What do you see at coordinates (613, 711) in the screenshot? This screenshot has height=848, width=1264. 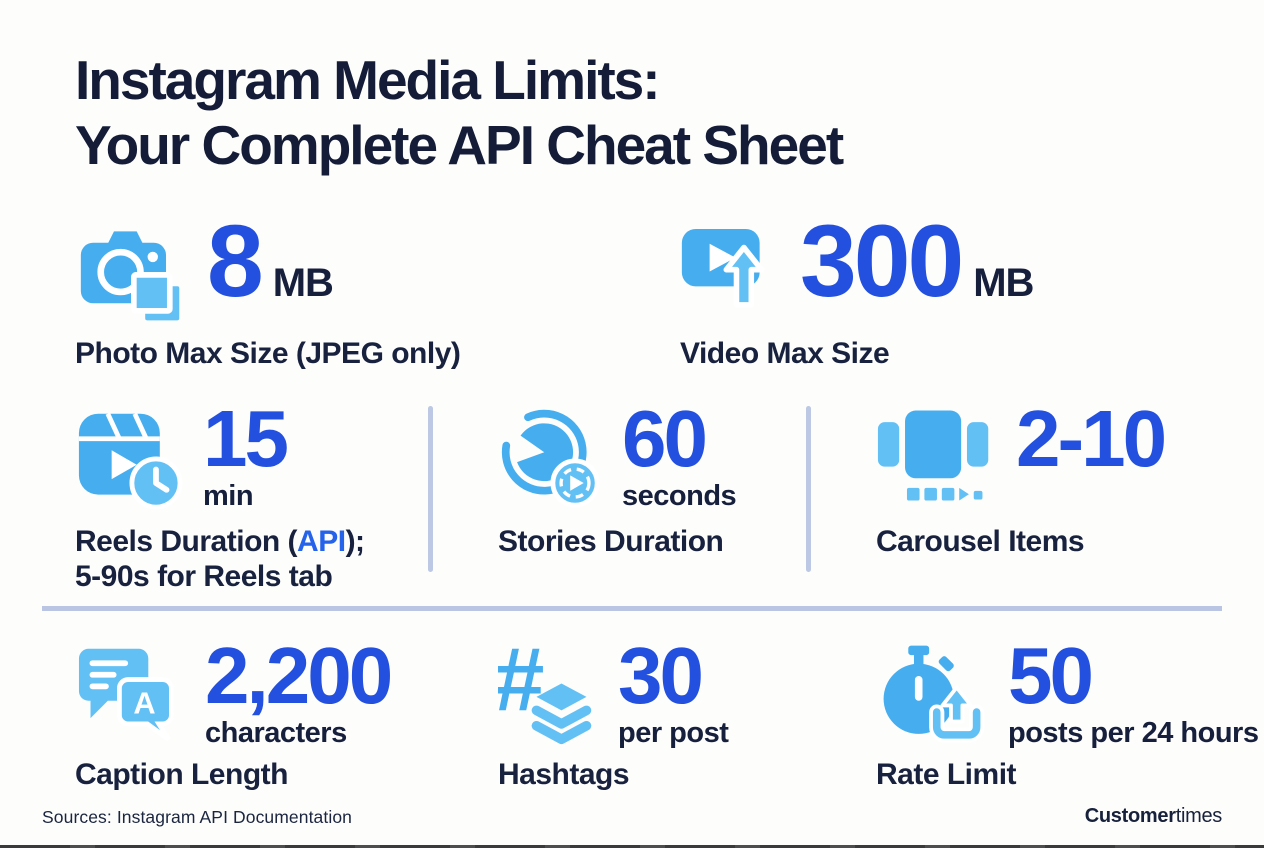 I see `stat-hashtags: # 30 per post Hashtags` at bounding box center [613, 711].